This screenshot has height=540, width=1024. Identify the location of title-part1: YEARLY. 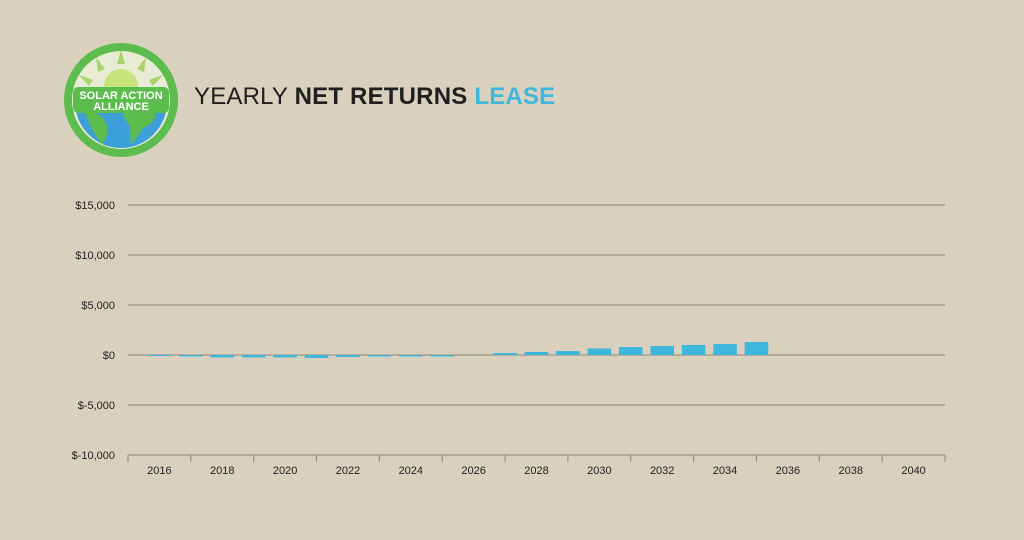
(241, 96).